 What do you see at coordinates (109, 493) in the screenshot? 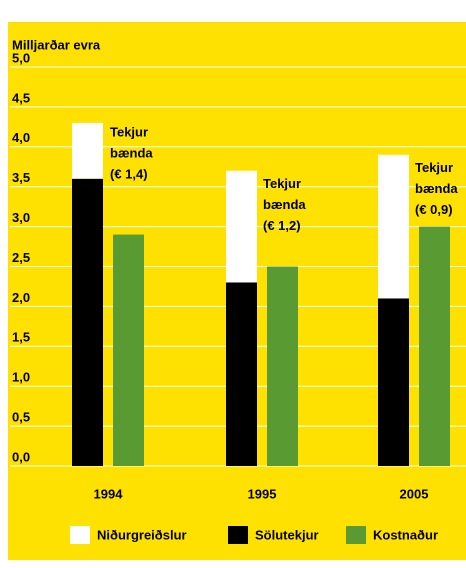
I see `x-tick-label: 1994` at bounding box center [109, 493].